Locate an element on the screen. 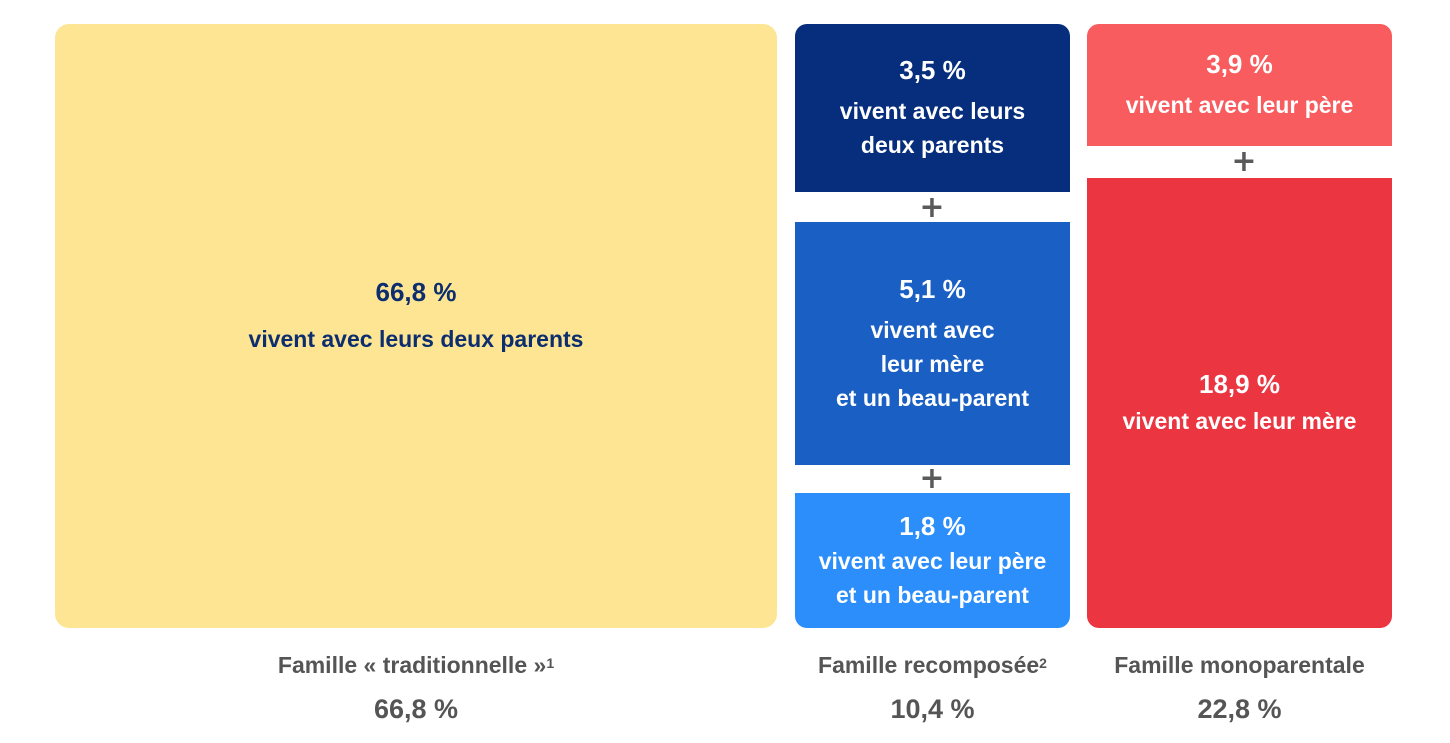 This screenshot has height=743, width=1450. footnote-marker-1: 1 is located at coordinates (550, 663).